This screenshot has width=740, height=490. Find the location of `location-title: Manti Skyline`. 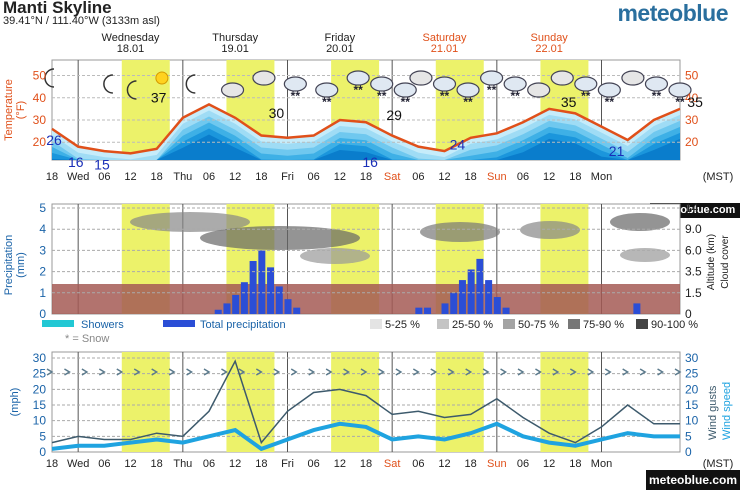

location-title: Manti Skyline is located at coordinates (57, 8).